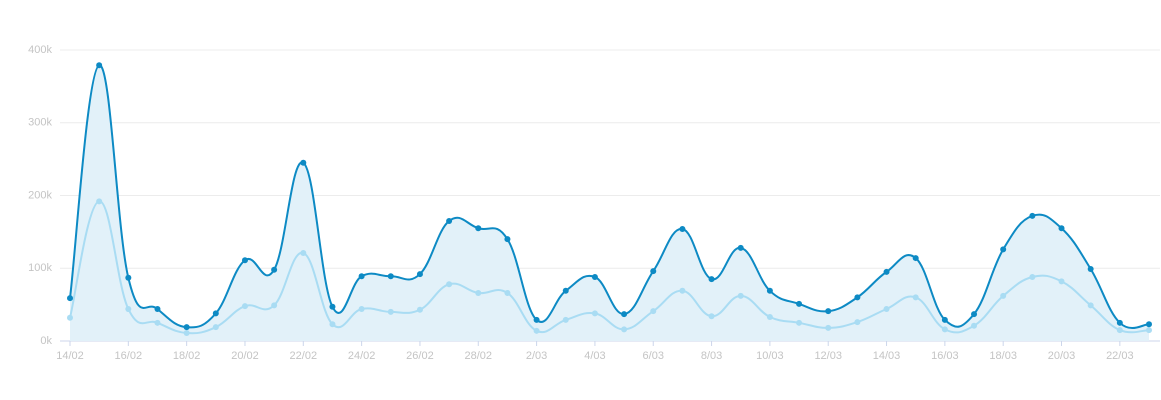 Image resolution: width=1161 pixels, height=400 pixels. What do you see at coordinates (245, 356) in the screenshot?
I see `x-tick-label: 20/02` at bounding box center [245, 356].